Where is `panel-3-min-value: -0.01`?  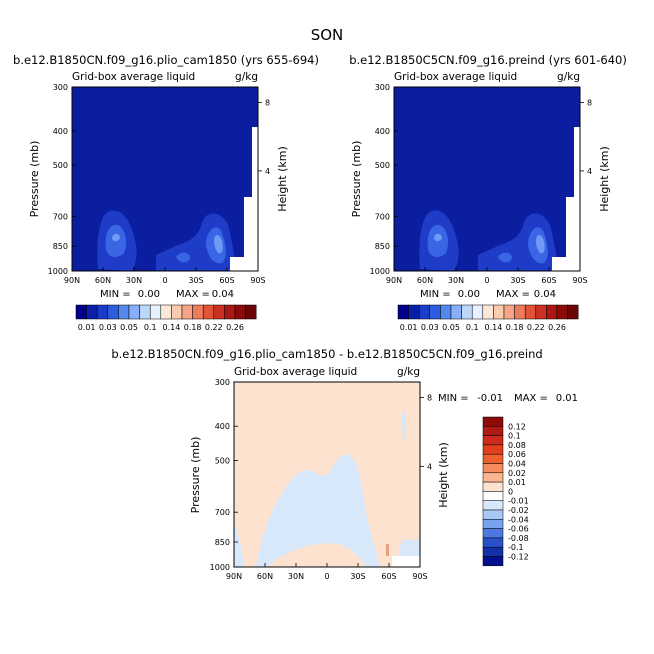 panel-3-min-value: -0.01 is located at coordinates (490, 398).